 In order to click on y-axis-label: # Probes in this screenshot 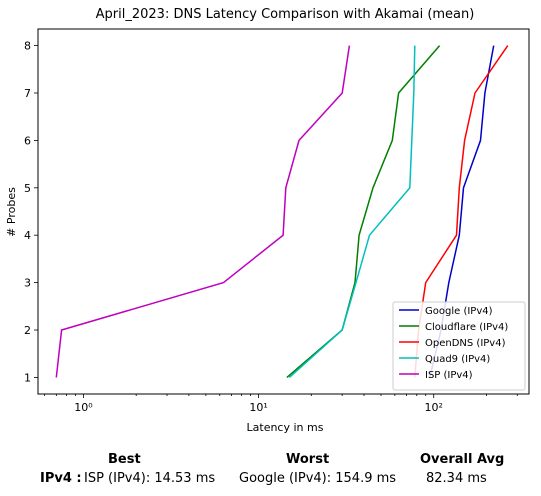, I will do `click(11, 212)`.